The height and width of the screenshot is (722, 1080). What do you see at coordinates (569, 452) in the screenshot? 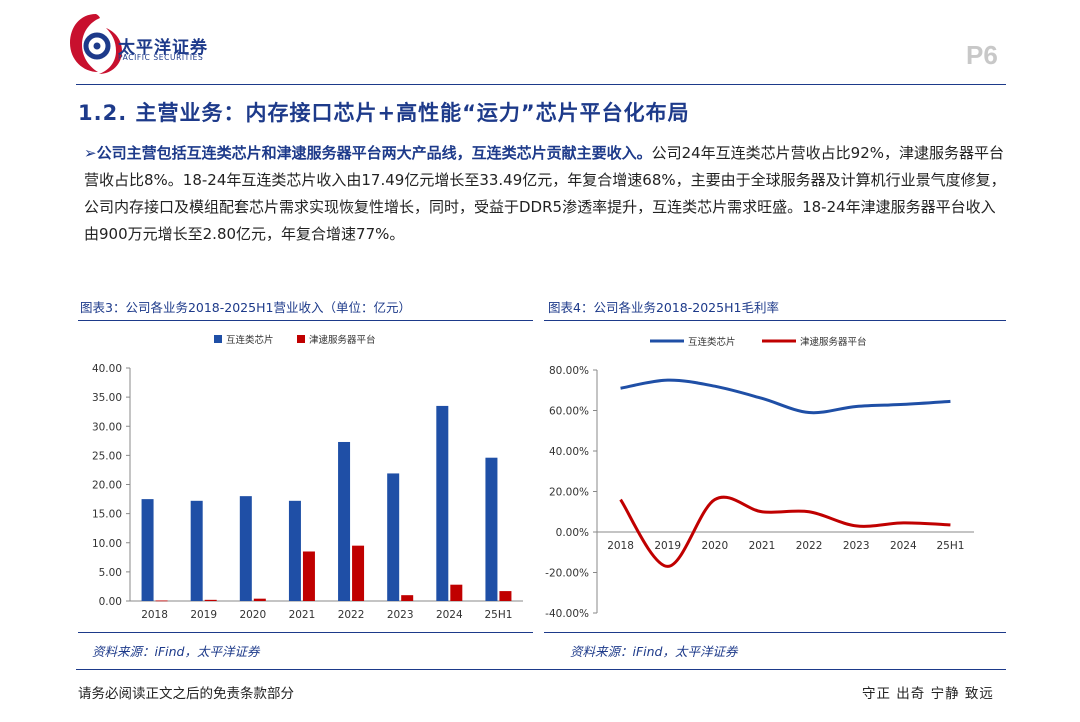
I see `y-tick-label: 40.00%` at bounding box center [569, 452].